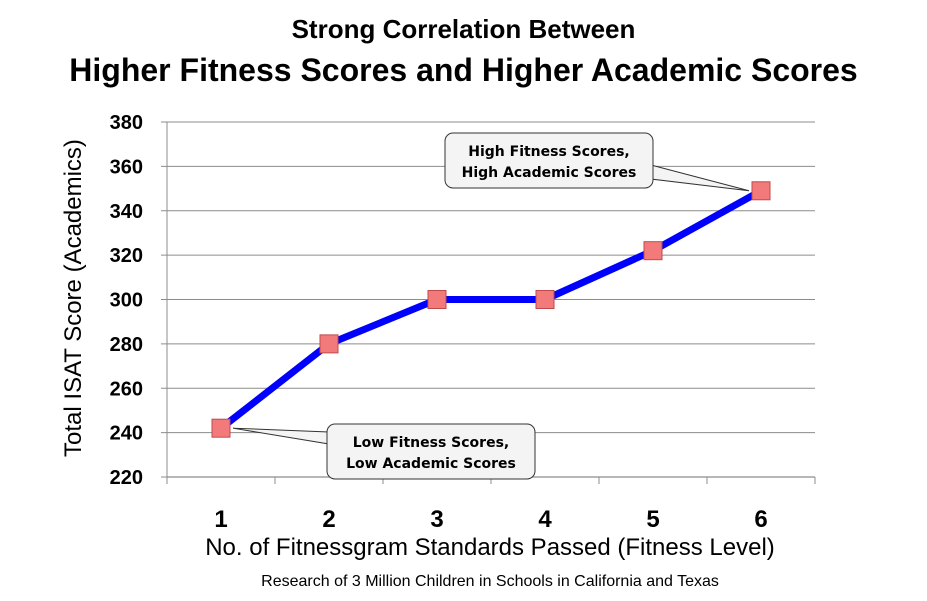  I want to click on chart-title-line1: Strong Correlation Between, so click(463, 29).